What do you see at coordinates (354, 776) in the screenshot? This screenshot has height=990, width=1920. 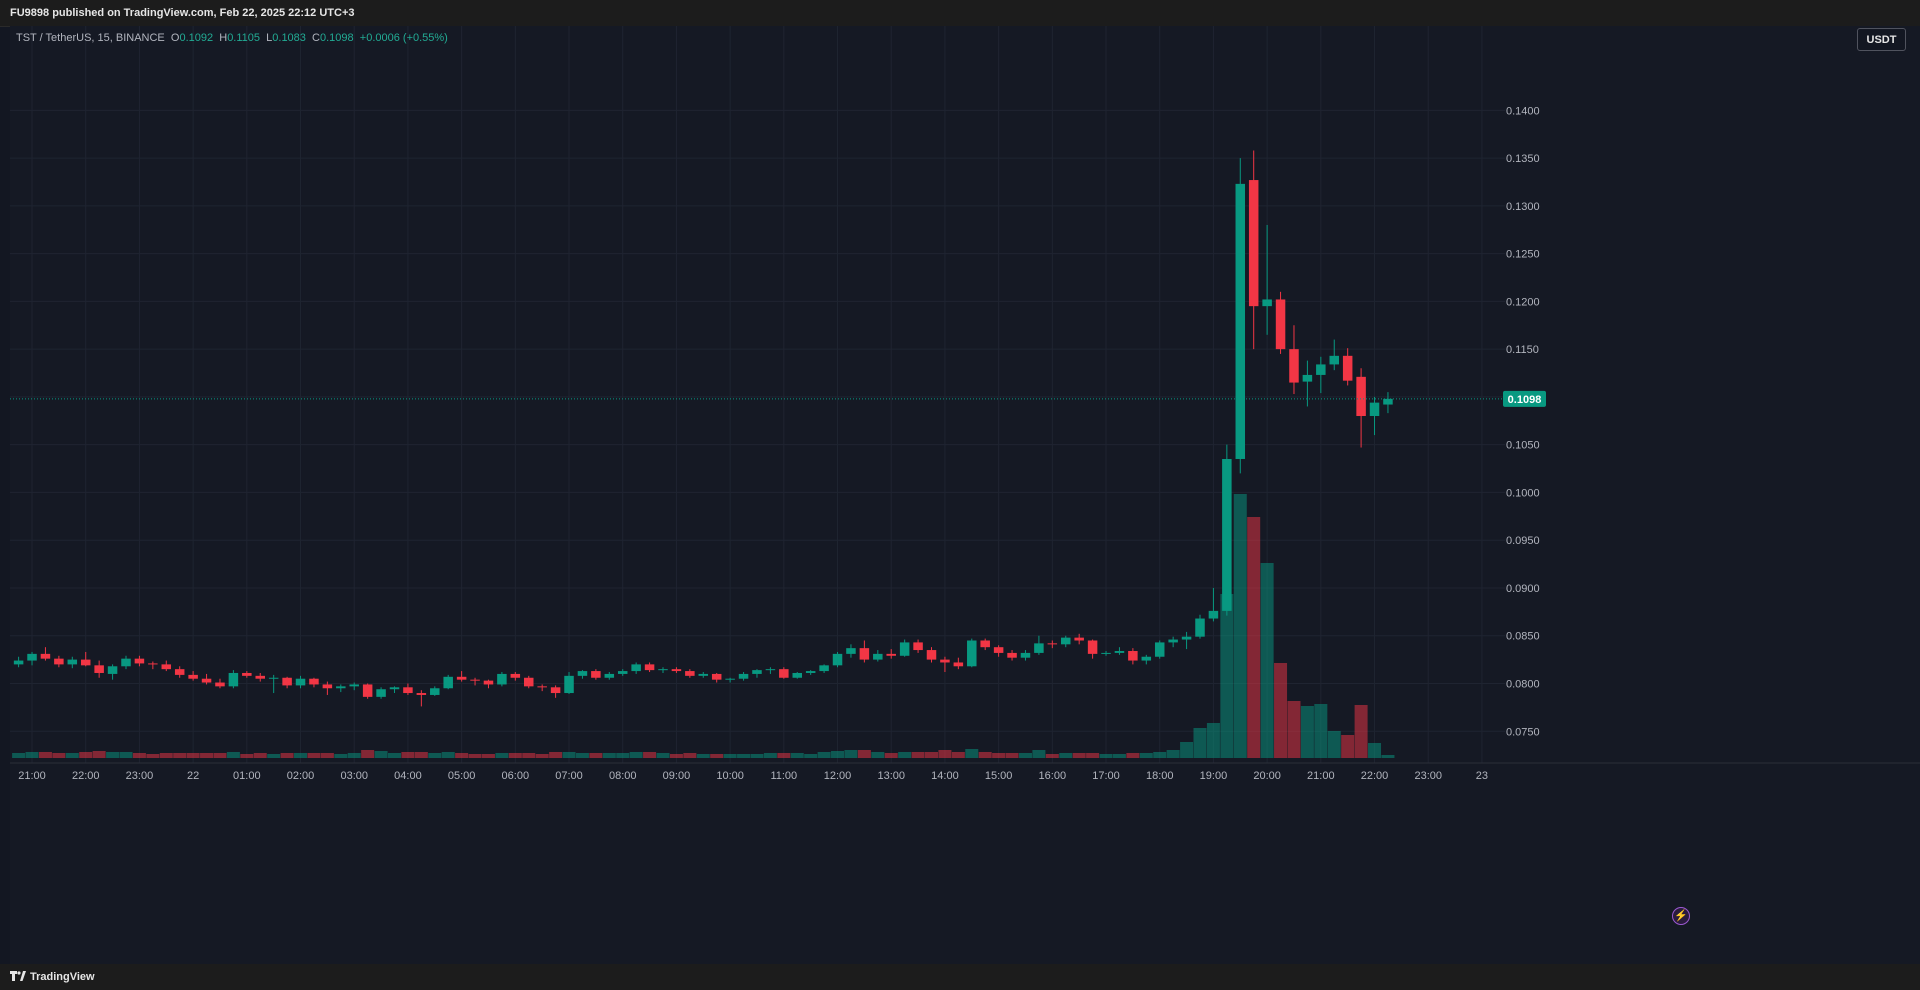 I see `x-tick-label: 03:00` at bounding box center [354, 776].